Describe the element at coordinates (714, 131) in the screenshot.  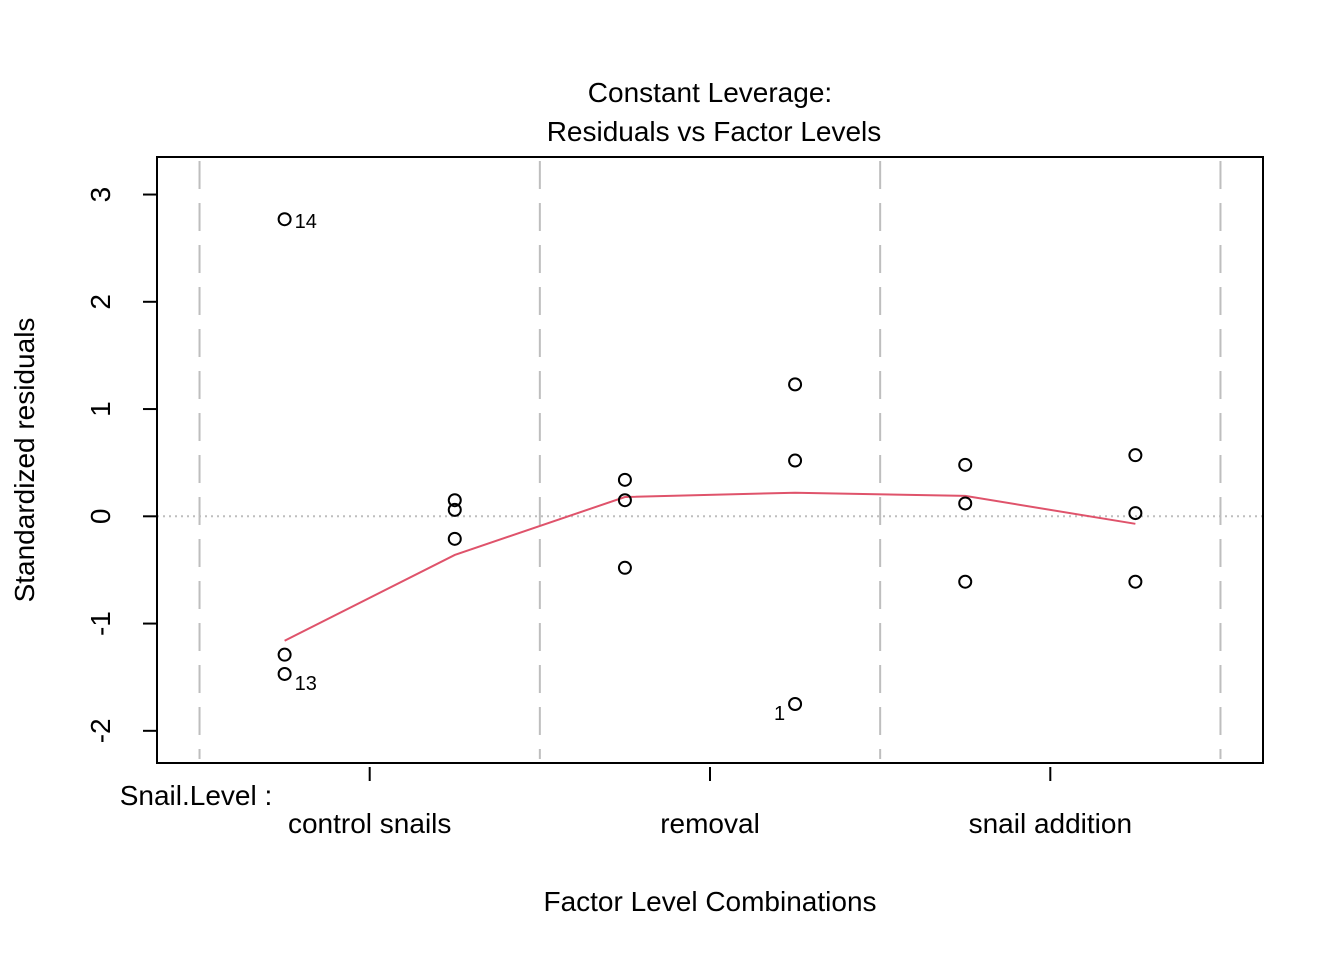
I see `chart-title-line2: Residuals vs Factor Levels` at that location.